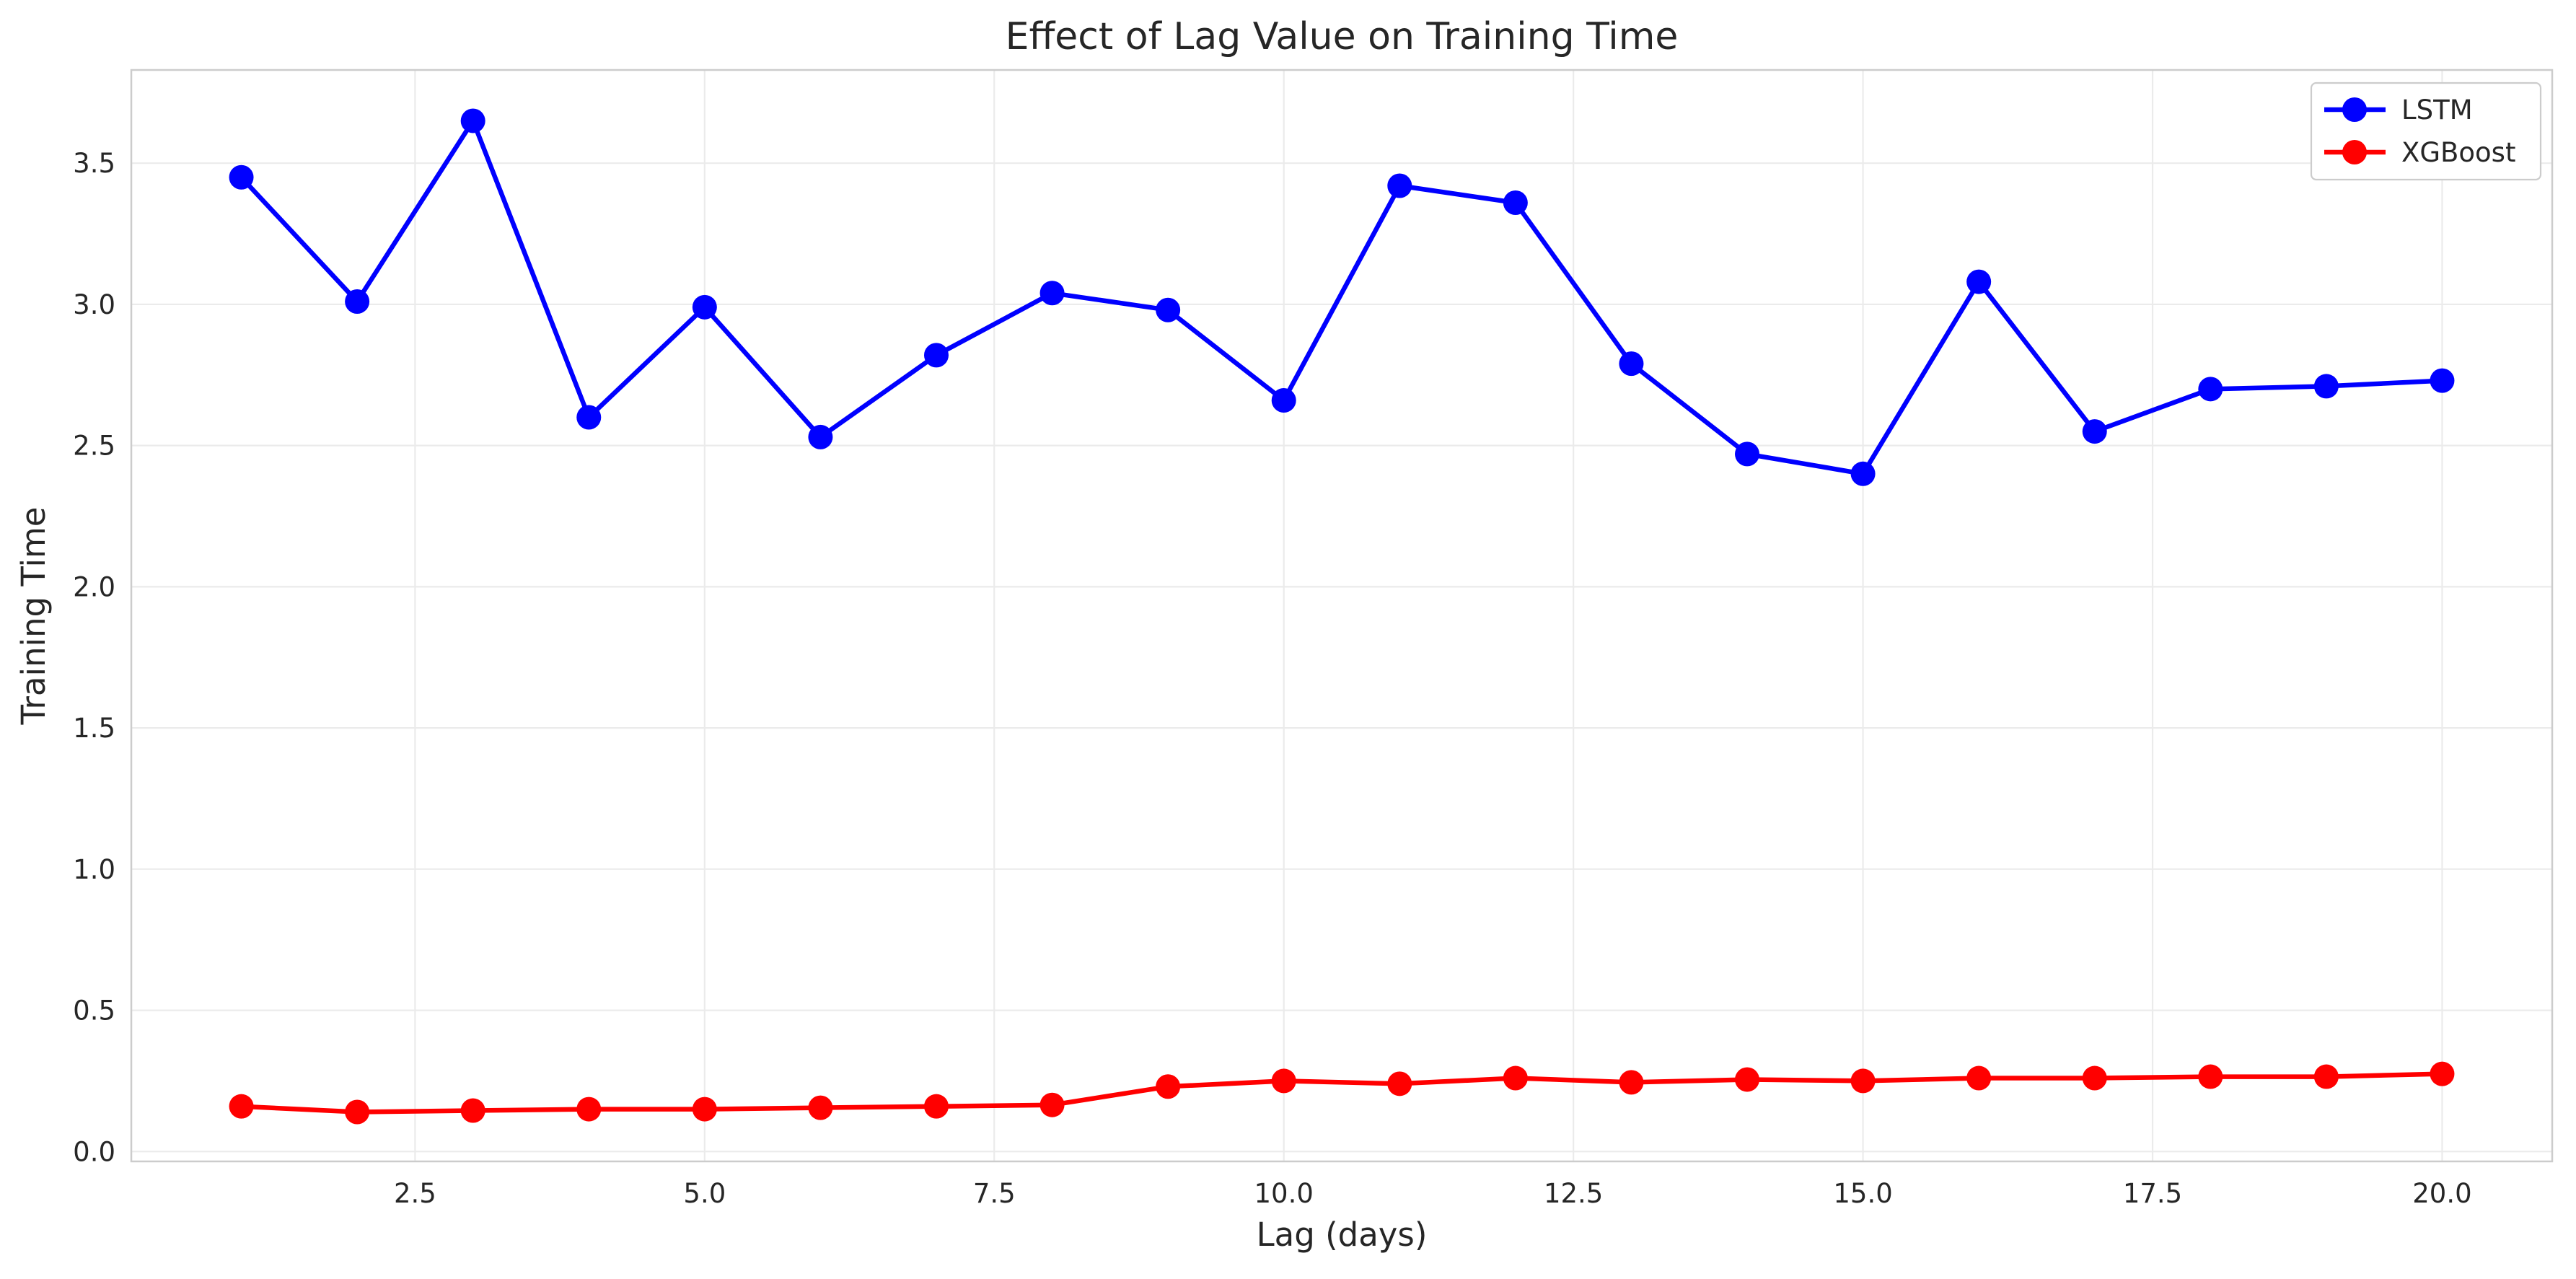 This screenshot has height=1279, width=2576. Describe the element at coordinates (94, 163) in the screenshot. I see `y-tick-label: 3.5` at that location.